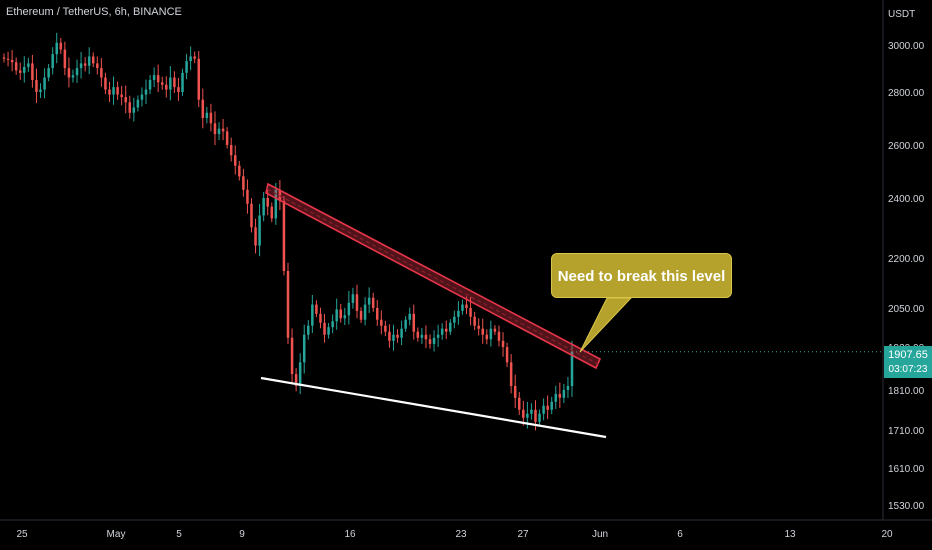 Image resolution: width=932 pixels, height=550 pixels. What do you see at coordinates (433, 276) in the screenshot?
I see `resistance-trendline` at bounding box center [433, 276].